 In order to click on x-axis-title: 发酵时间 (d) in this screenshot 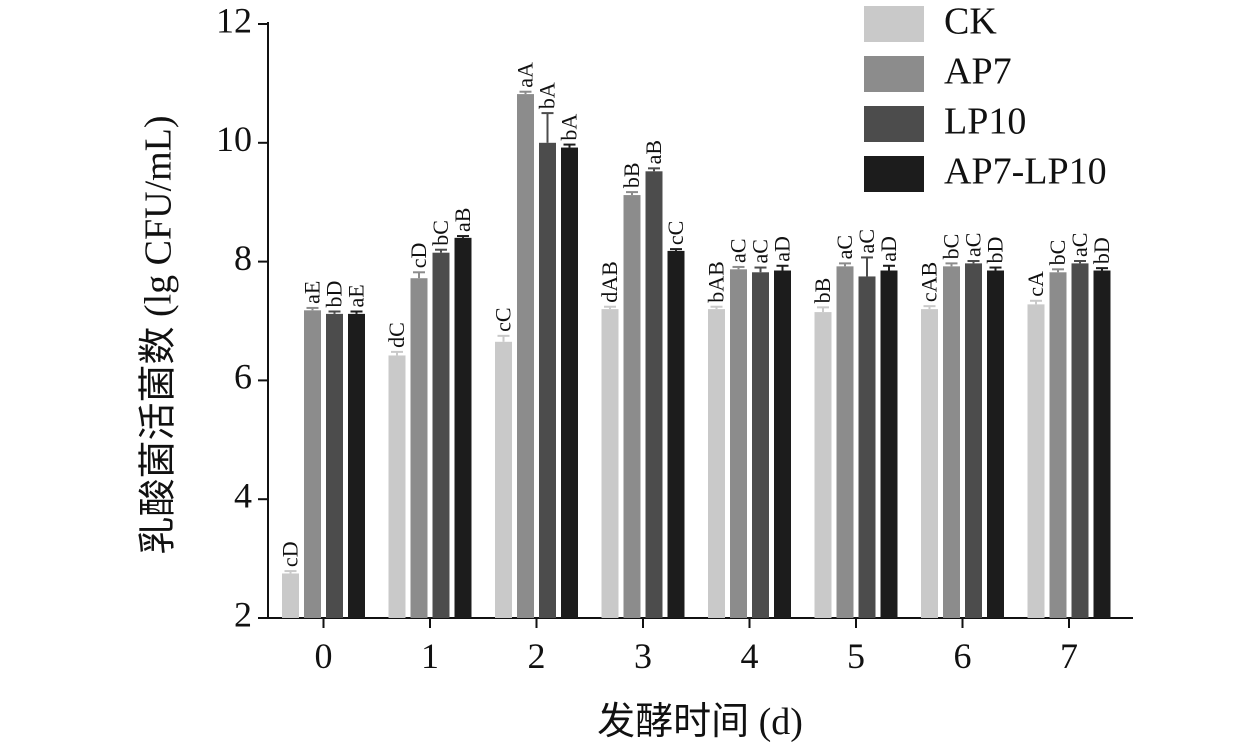, I will do `click(700, 722)`.